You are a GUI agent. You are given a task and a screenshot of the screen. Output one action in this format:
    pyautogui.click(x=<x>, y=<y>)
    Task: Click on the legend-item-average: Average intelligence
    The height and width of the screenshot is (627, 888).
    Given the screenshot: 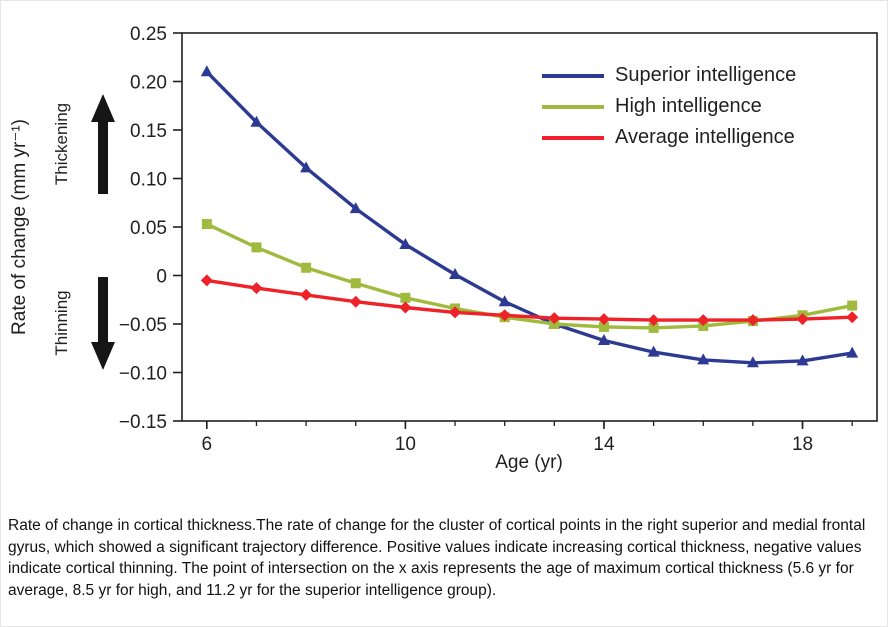 What is the action you would take?
    pyautogui.click(x=669, y=137)
    